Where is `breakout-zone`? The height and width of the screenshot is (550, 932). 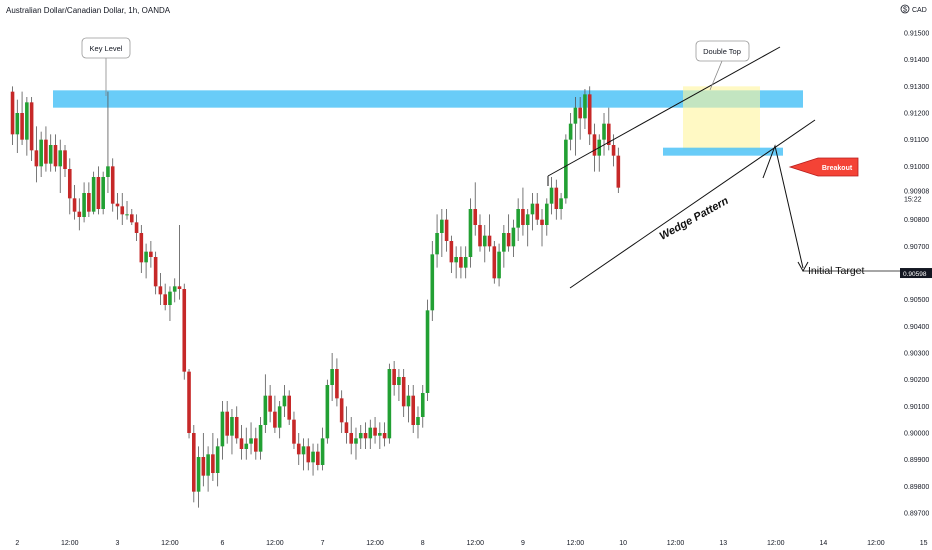
breakout-zone is located at coordinates (723, 151).